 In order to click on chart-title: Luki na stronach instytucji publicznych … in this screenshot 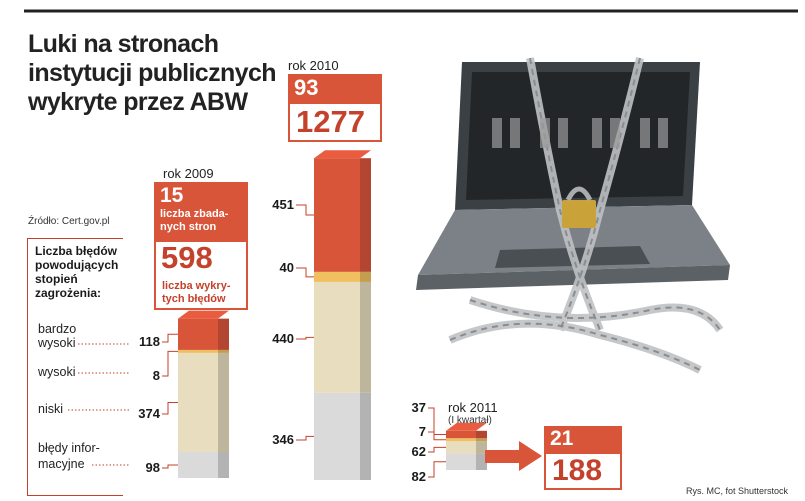, I will do `click(152, 73)`.